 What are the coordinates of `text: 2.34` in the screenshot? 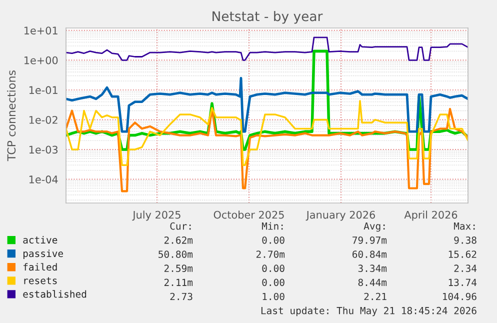 It's located at (465, 268).